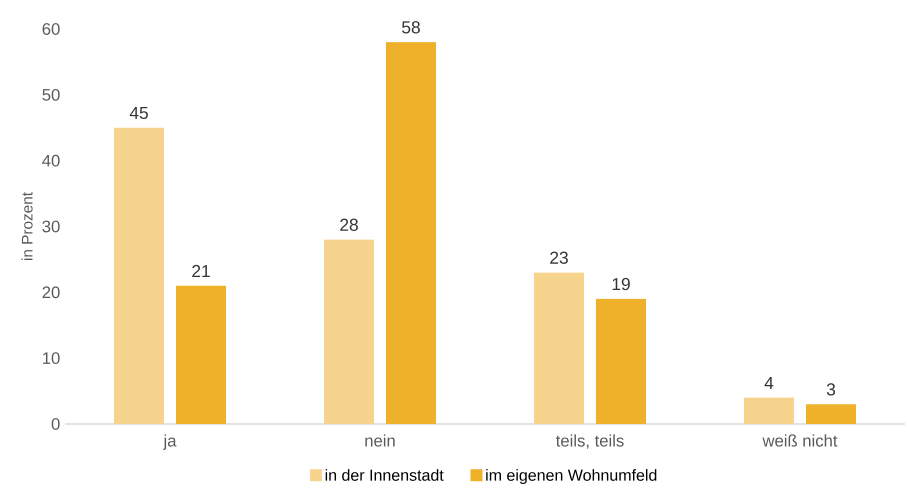 The width and height of the screenshot is (907, 503). Describe the element at coordinates (51, 94) in the screenshot. I see `y-tick-label: 50` at that location.